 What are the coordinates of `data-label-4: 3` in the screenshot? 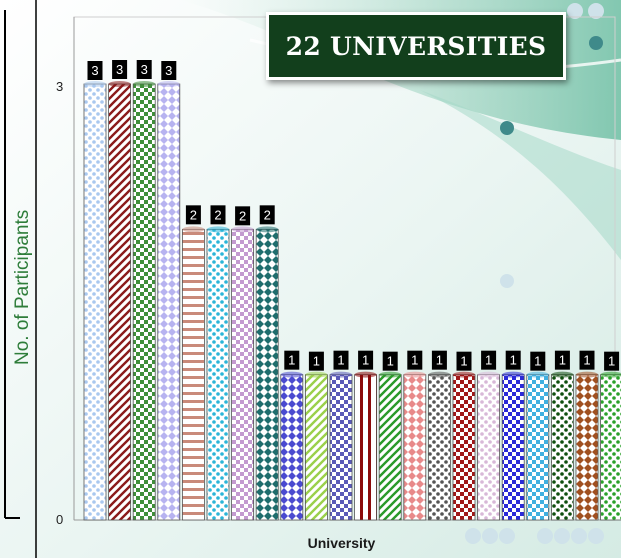 It's located at (168, 70).